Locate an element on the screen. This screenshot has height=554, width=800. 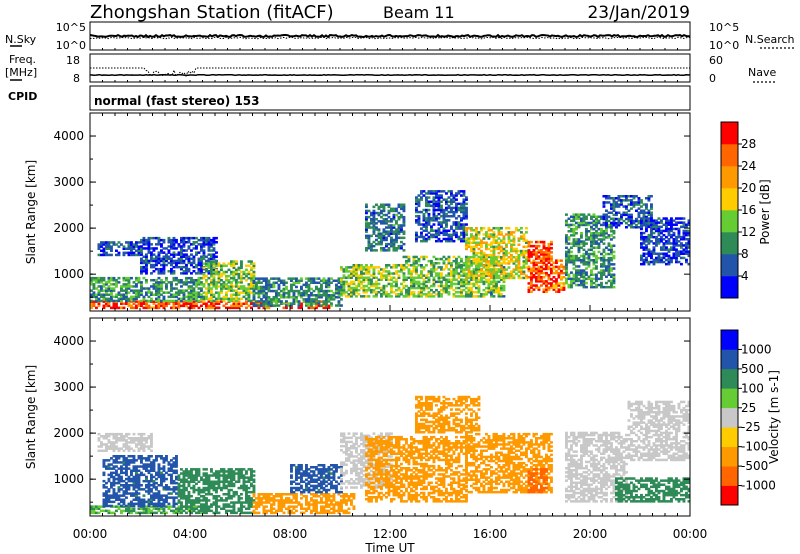
nsky-trace is located at coordinates (389, 36).